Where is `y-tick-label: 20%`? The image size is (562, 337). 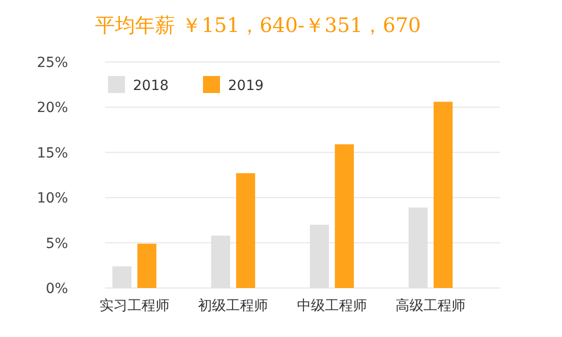 y-tick-label: 20% is located at coordinates (52, 108).